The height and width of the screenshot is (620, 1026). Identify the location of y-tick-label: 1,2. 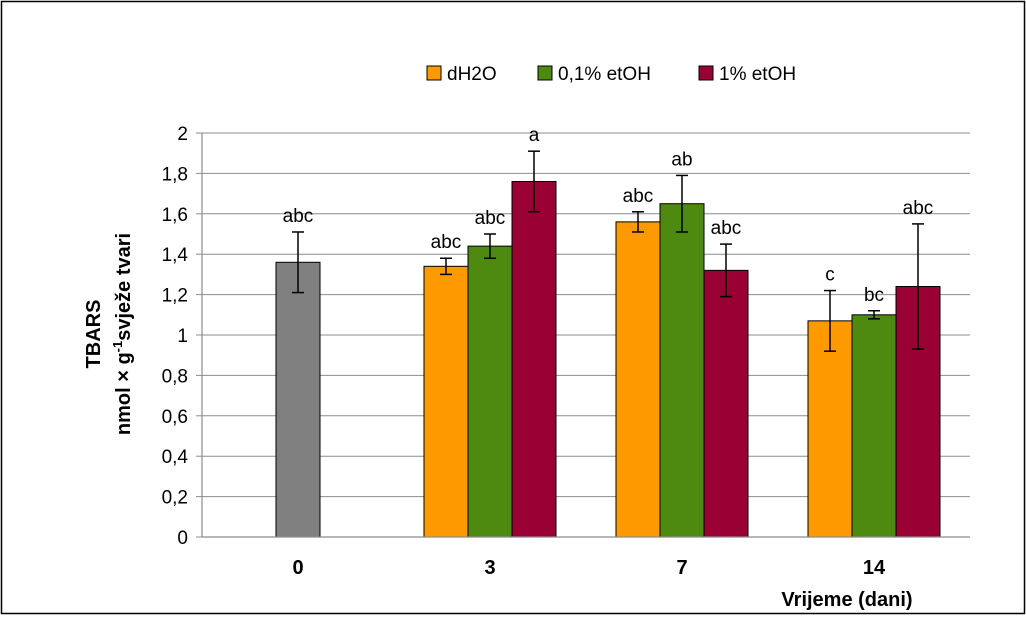
(175, 296).